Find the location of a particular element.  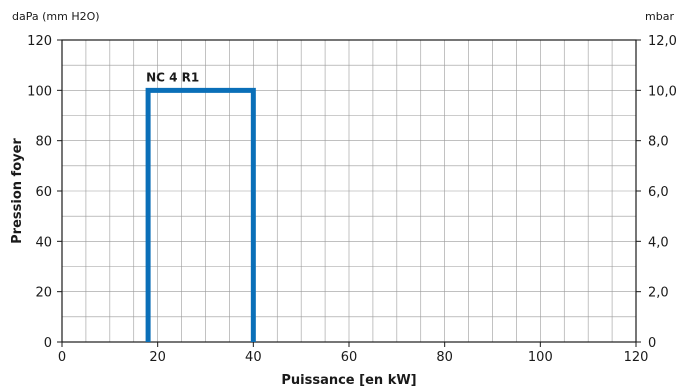

series-label: NC 4 R1 is located at coordinates (172, 77).